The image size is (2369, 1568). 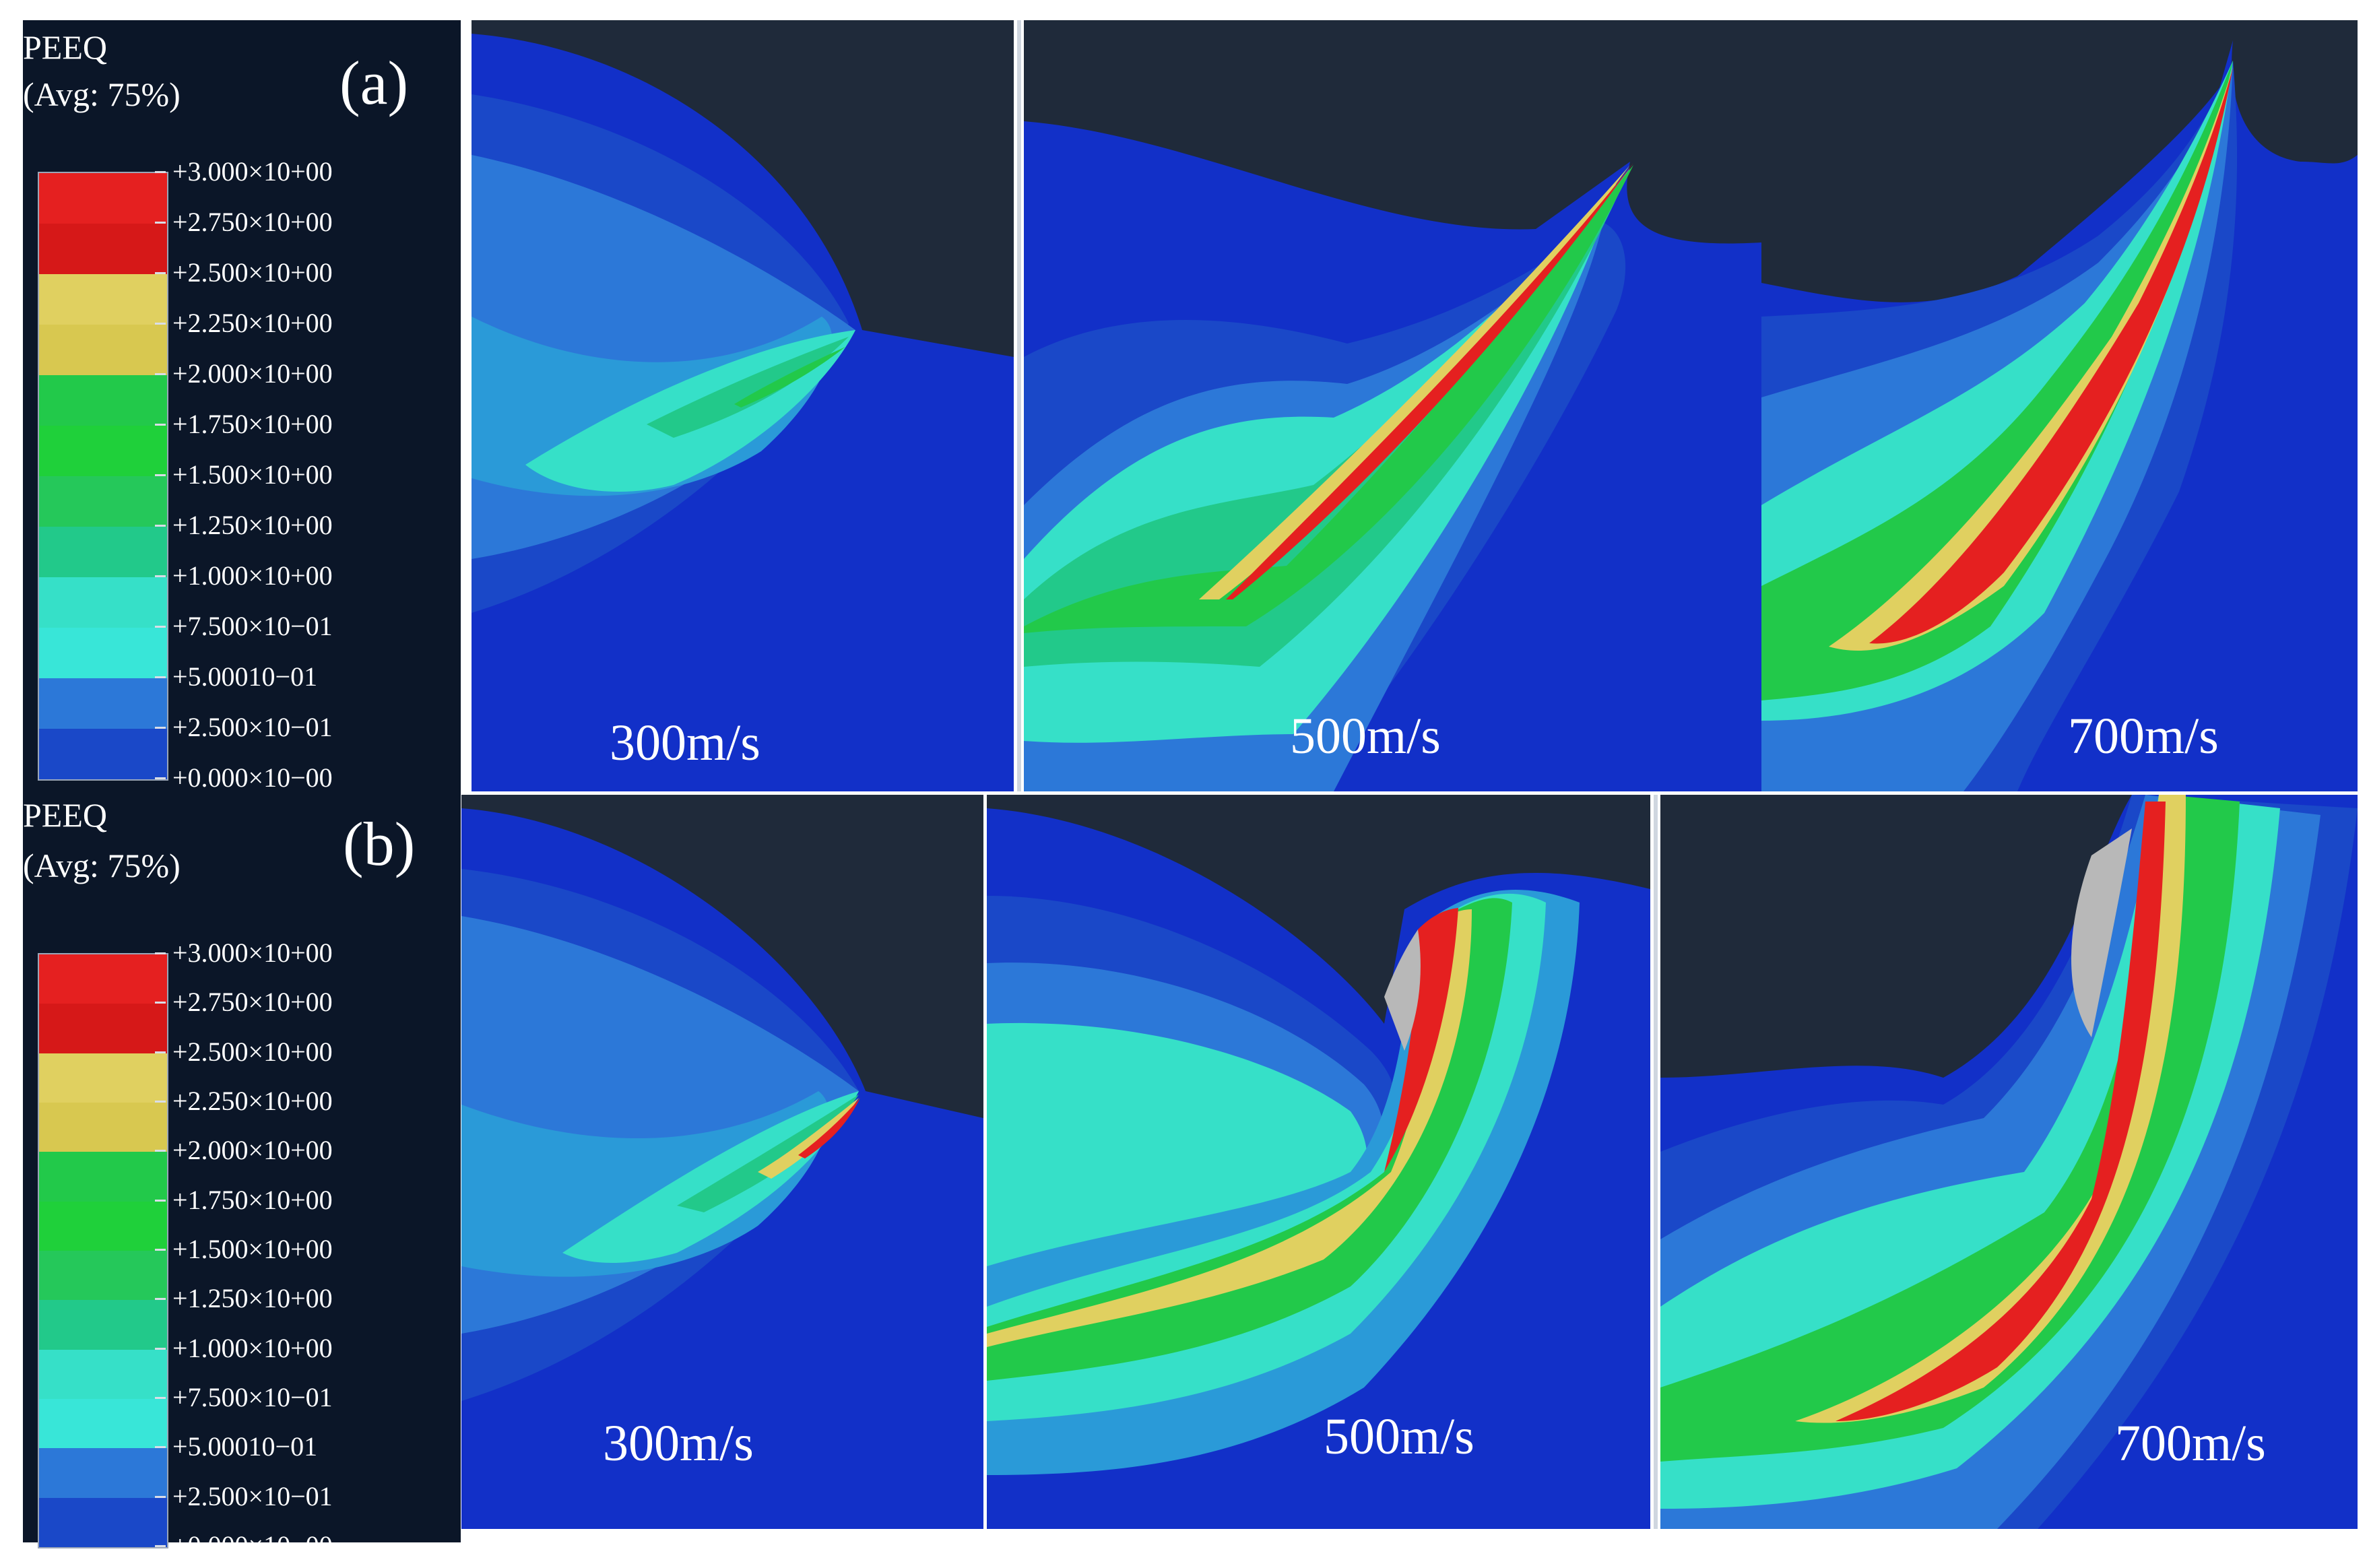 What do you see at coordinates (379, 844) in the screenshot?
I see `panel-label-b: (b)` at bounding box center [379, 844].